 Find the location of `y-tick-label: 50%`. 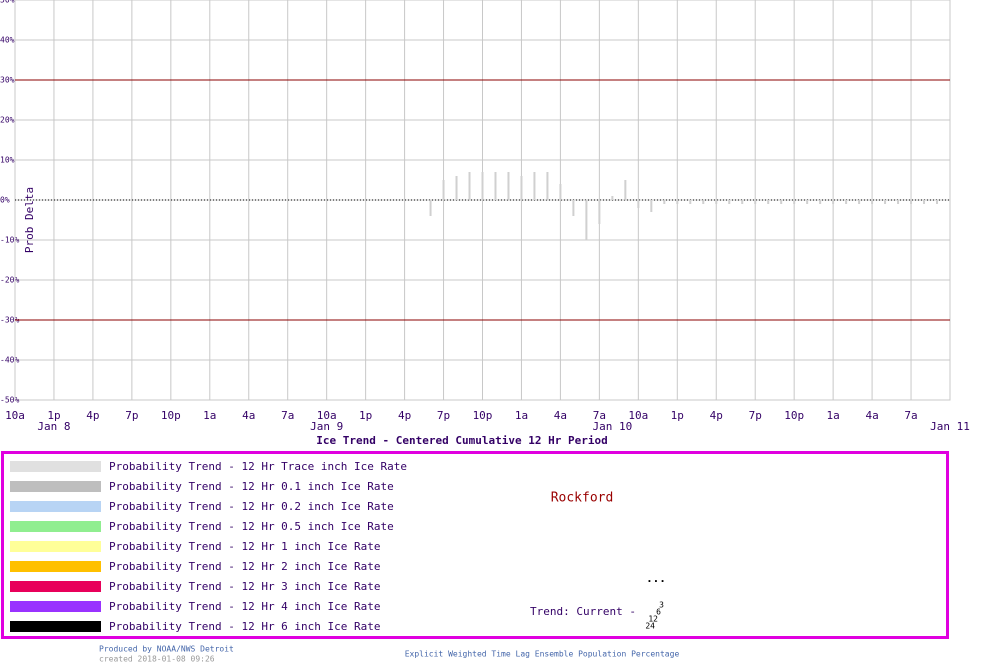

y-tick-label: 50% is located at coordinates (7, 2).